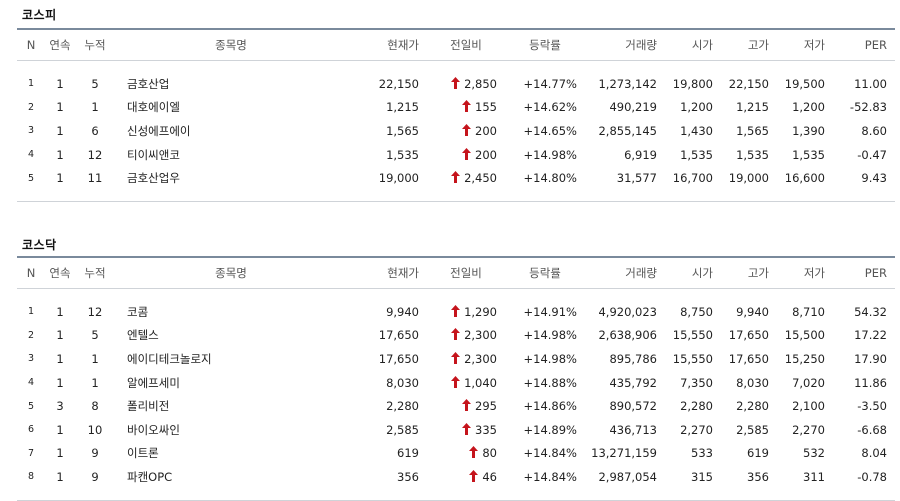 The image size is (900, 501). Describe the element at coordinates (95, 335) in the screenshot. I see `cumulative-cell: 5` at that location.